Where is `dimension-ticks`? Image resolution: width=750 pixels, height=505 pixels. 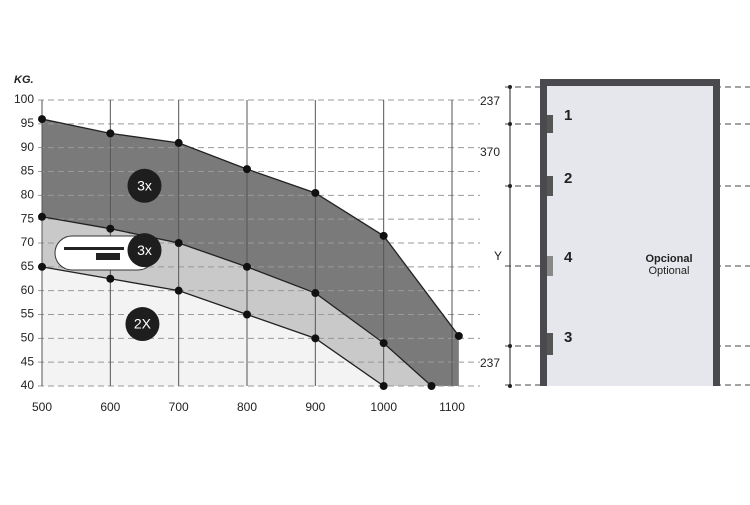
dimension-ticks is located at coordinates (510, 236).